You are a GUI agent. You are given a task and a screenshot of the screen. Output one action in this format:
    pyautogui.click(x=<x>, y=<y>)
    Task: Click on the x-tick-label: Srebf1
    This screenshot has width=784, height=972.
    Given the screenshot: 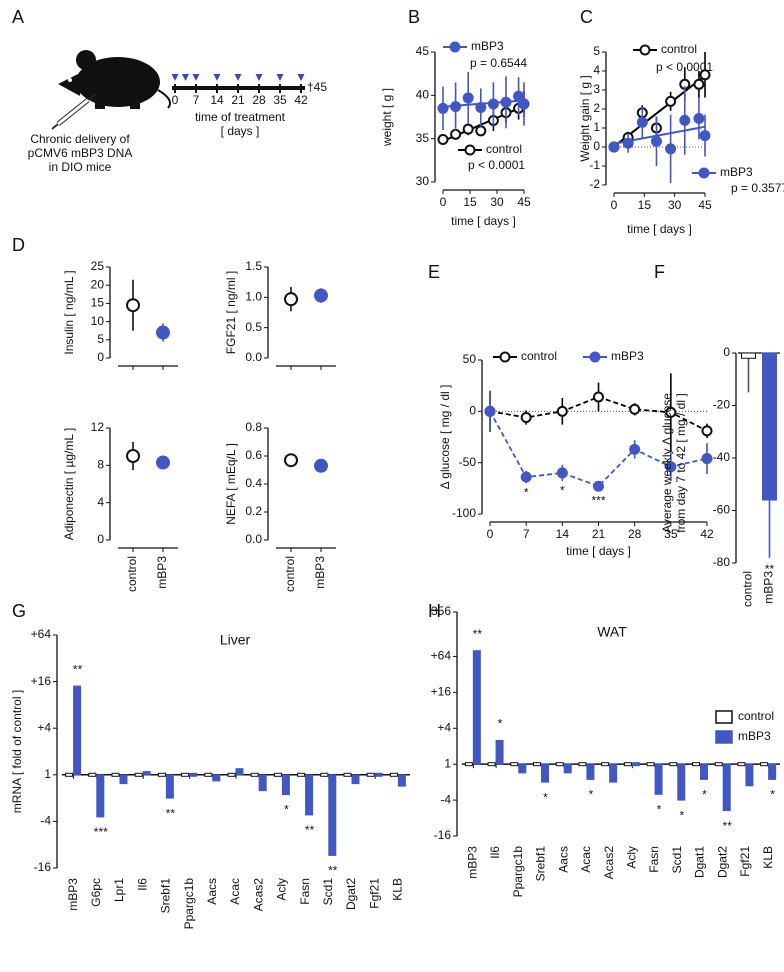 What is the action you would take?
    pyautogui.click(x=541, y=864)
    